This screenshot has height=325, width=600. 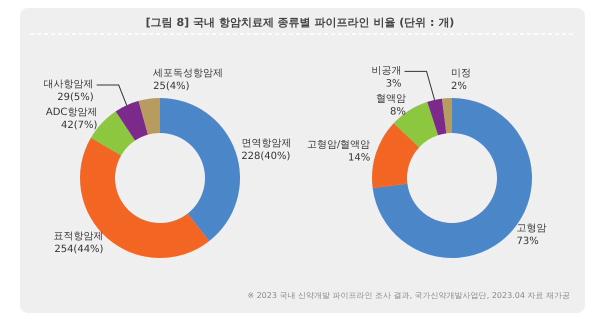 What do you see at coordinates (78, 236) in the screenshot?
I see `slice-label: 표적항암제` at bounding box center [78, 236].